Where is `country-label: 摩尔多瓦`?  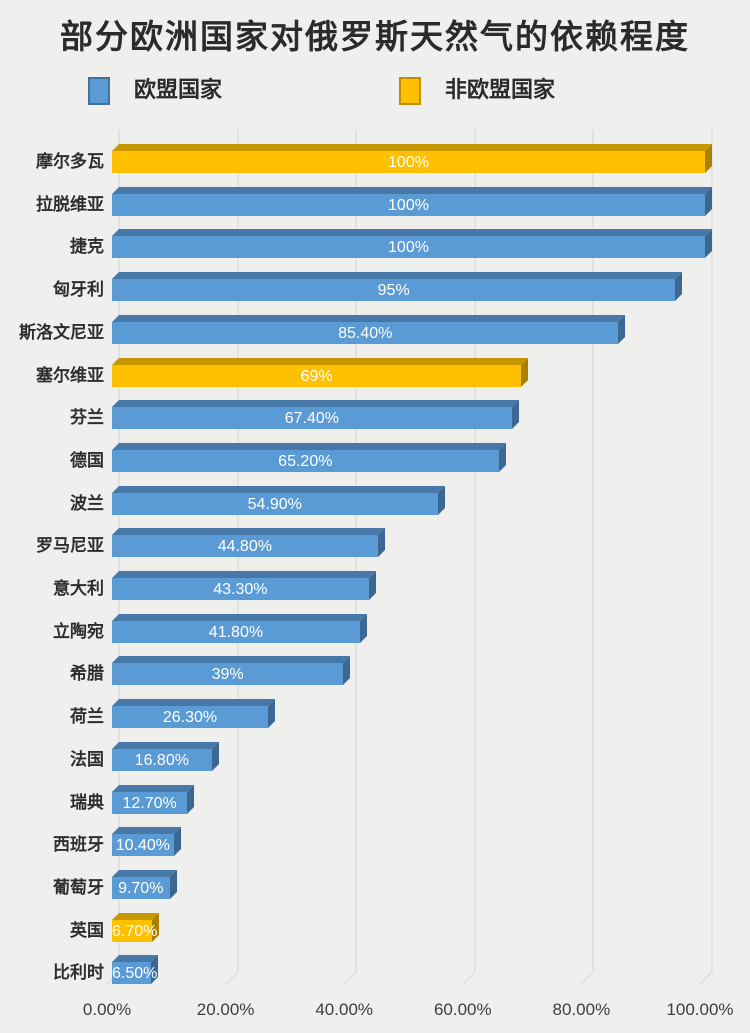
country-label: 摩尔多瓦 is located at coordinates (70, 161).